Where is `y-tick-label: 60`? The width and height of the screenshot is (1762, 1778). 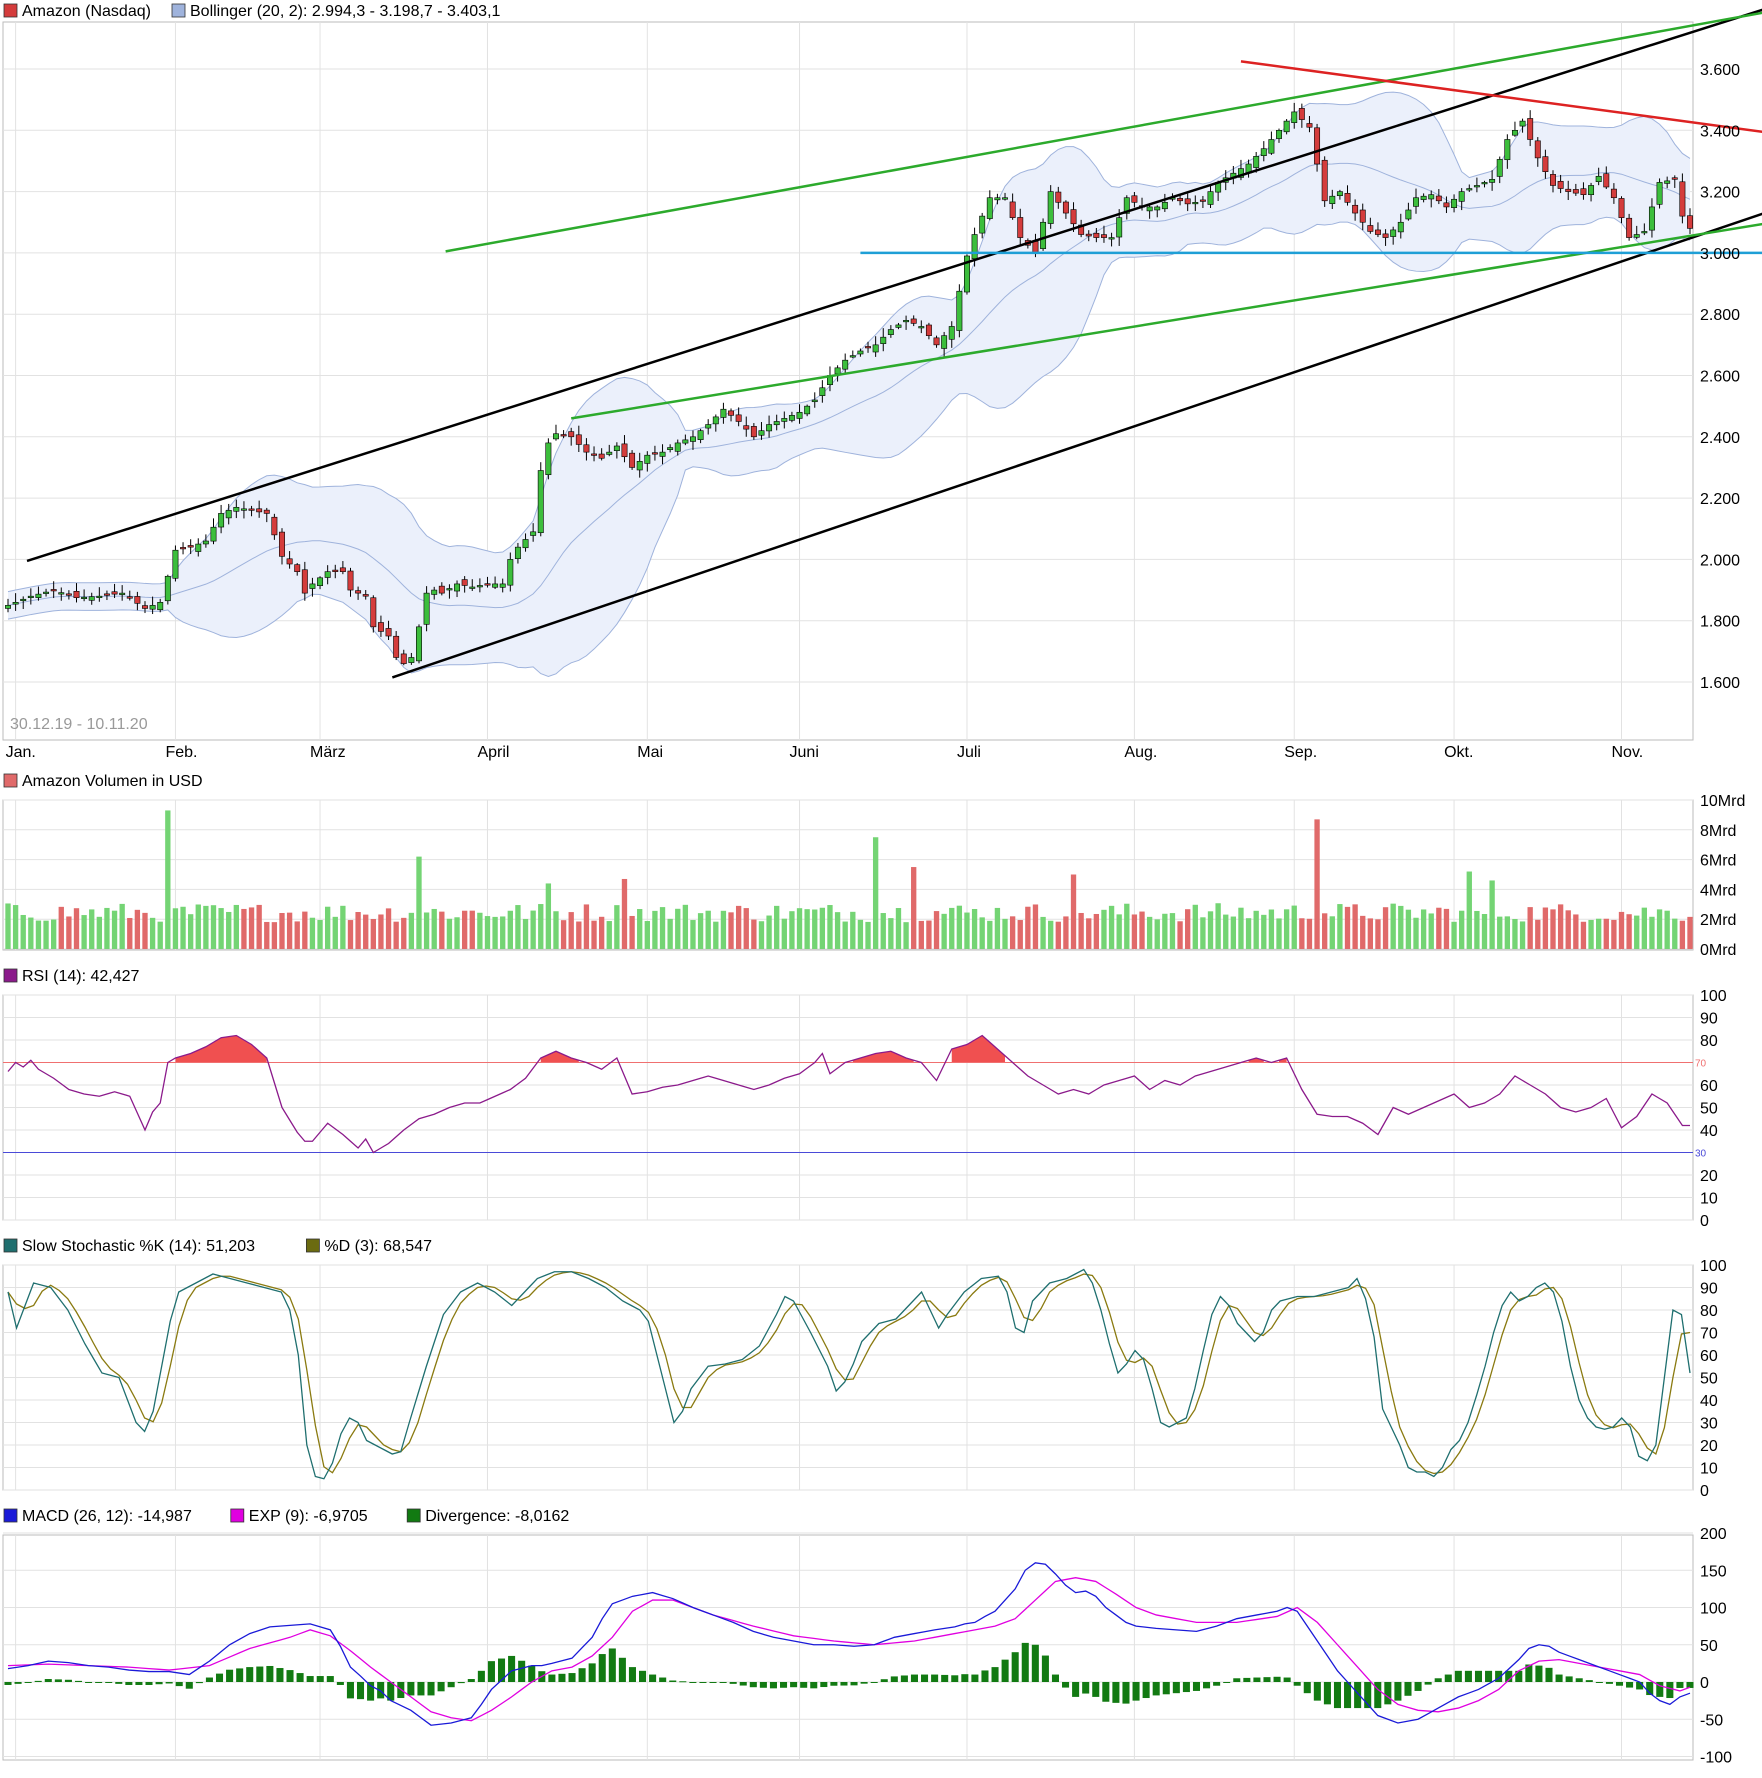 y-tick-label: 60 is located at coordinates (1709, 1086).